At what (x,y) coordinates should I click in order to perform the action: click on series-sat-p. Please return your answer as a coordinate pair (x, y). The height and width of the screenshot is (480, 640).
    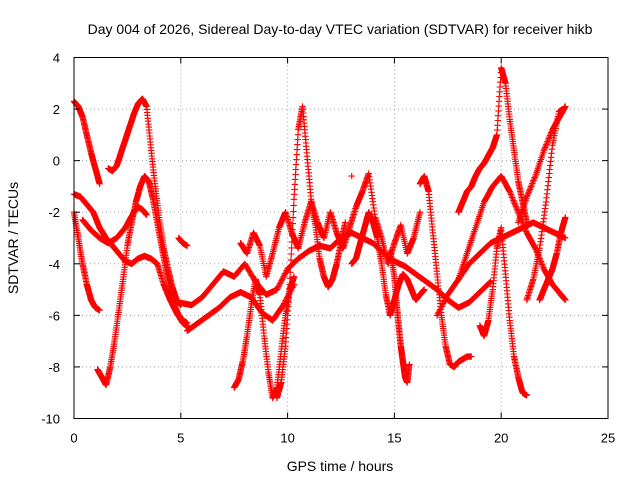
    Looking at the image, I should click on (445, 271).